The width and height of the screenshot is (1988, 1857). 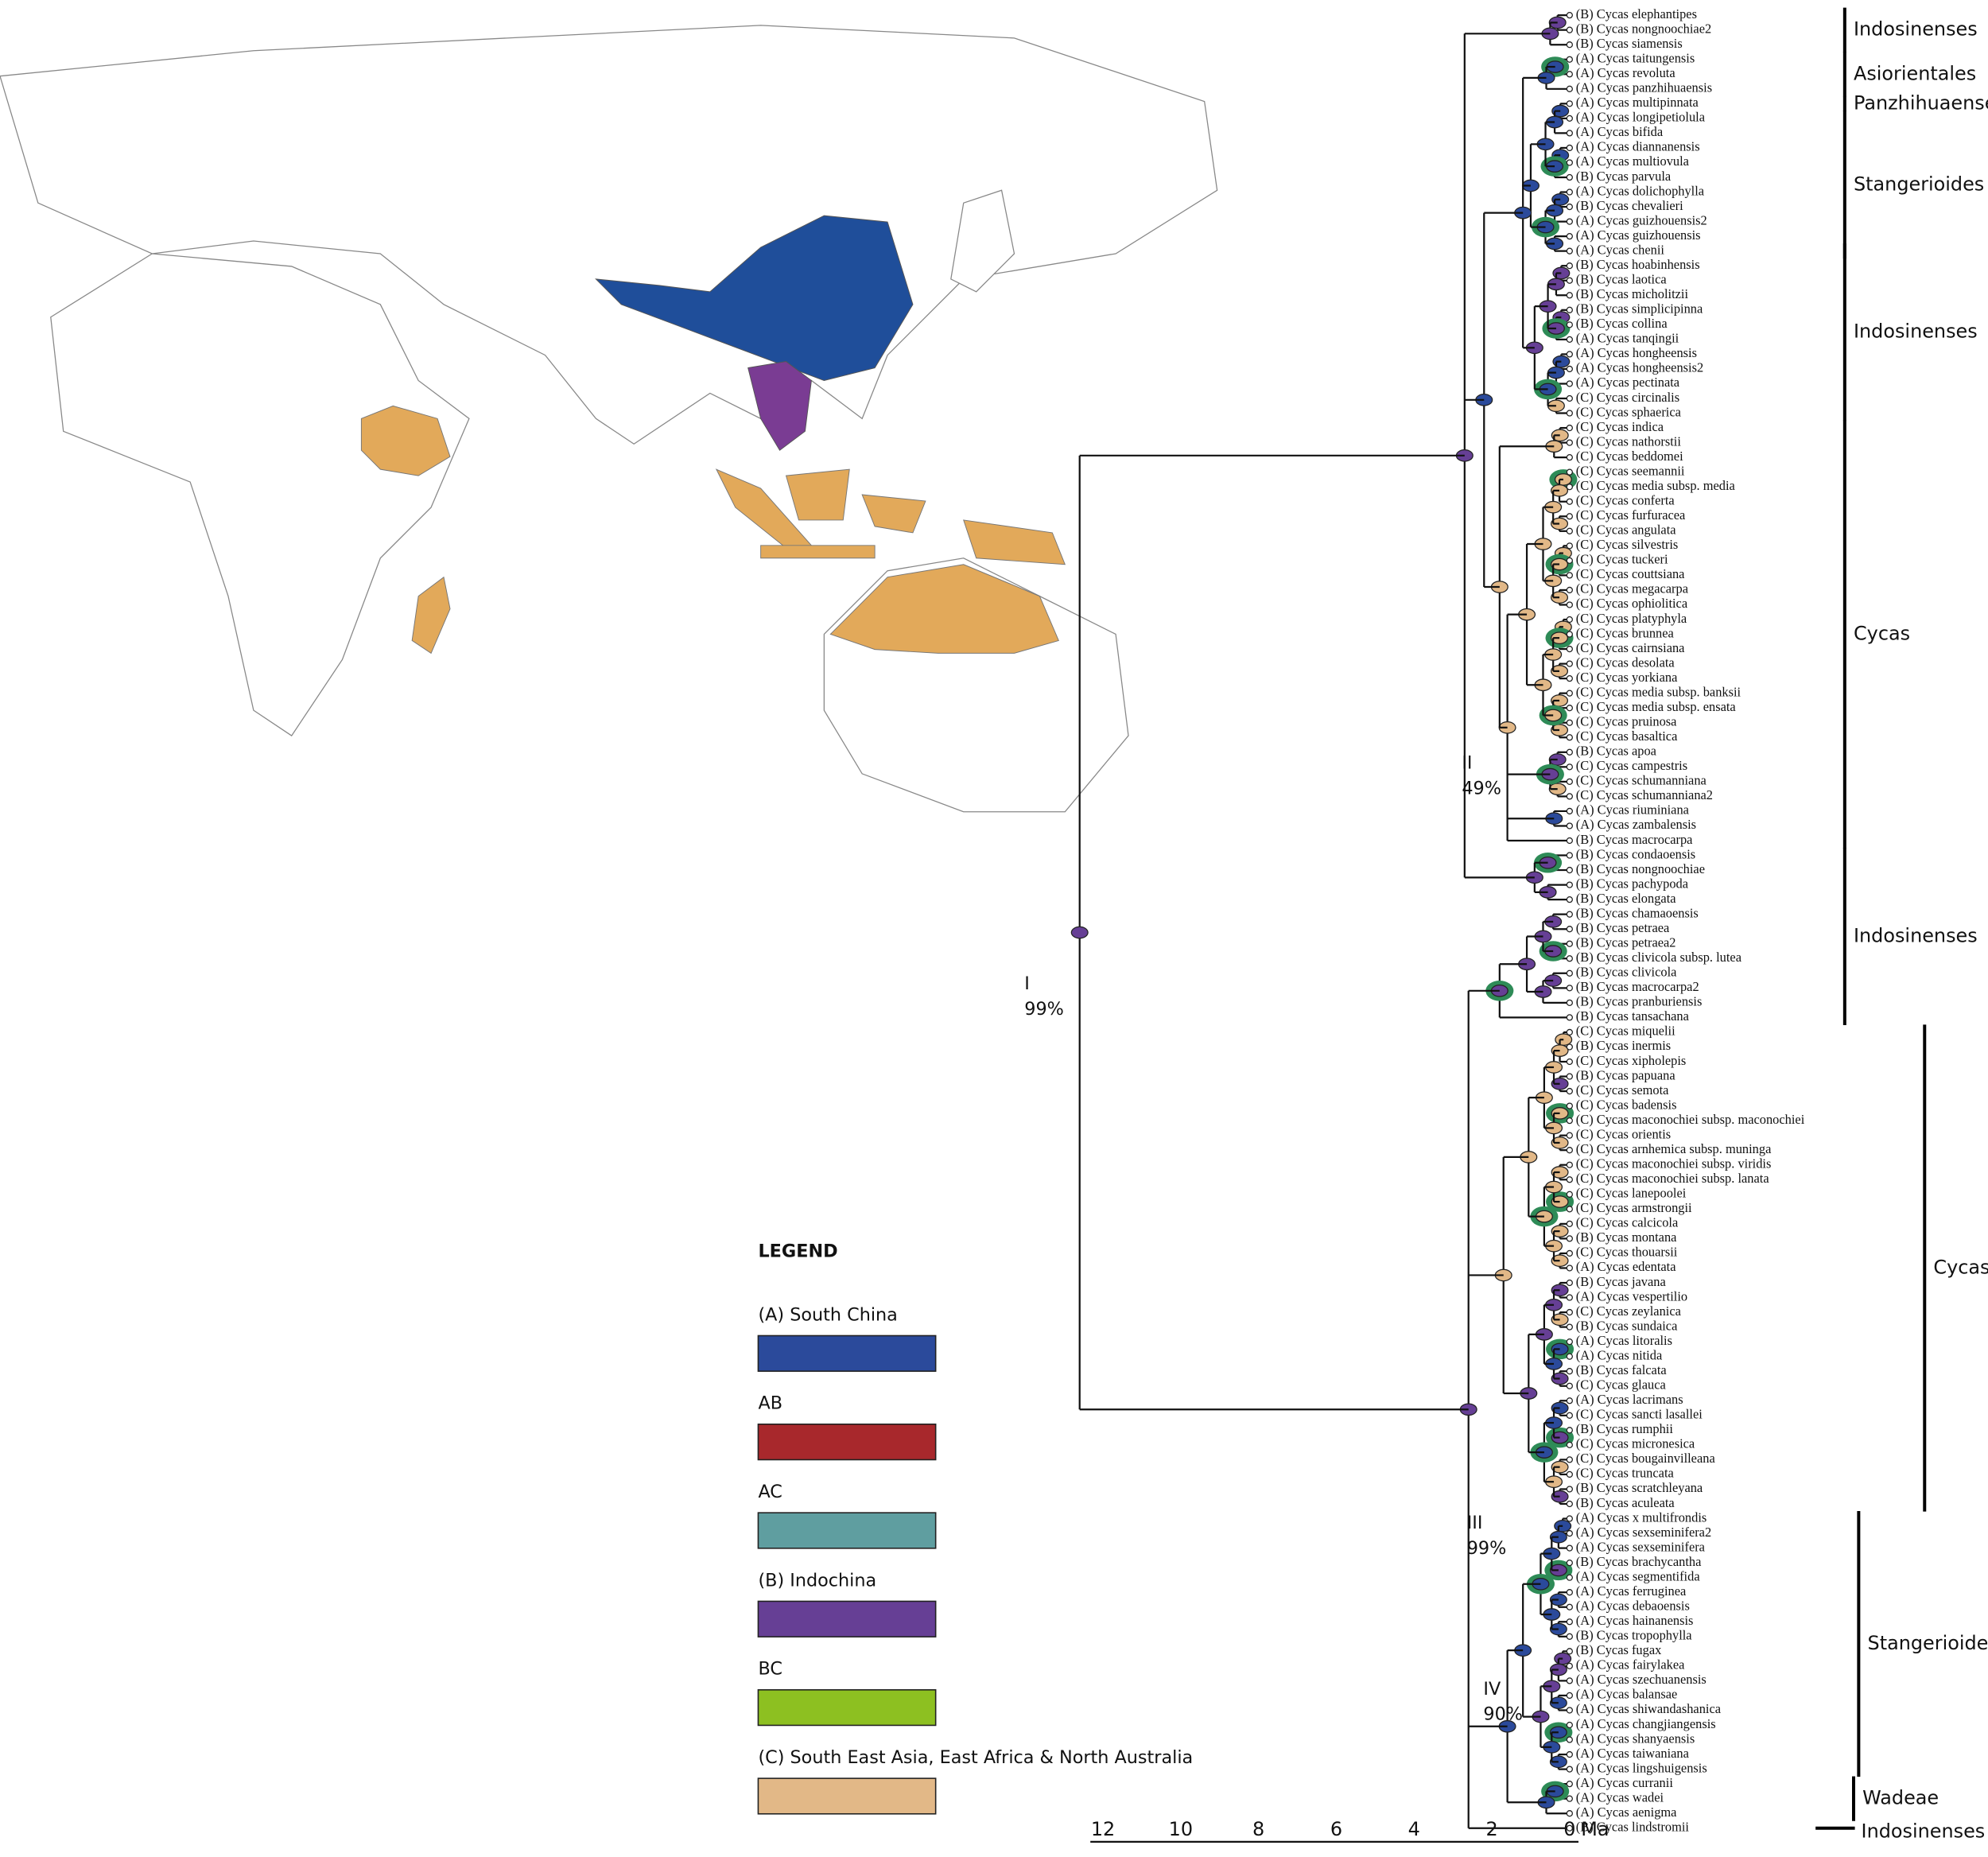 I want to click on tip-label: (A) Cycas nitida, so click(x=1619, y=1354).